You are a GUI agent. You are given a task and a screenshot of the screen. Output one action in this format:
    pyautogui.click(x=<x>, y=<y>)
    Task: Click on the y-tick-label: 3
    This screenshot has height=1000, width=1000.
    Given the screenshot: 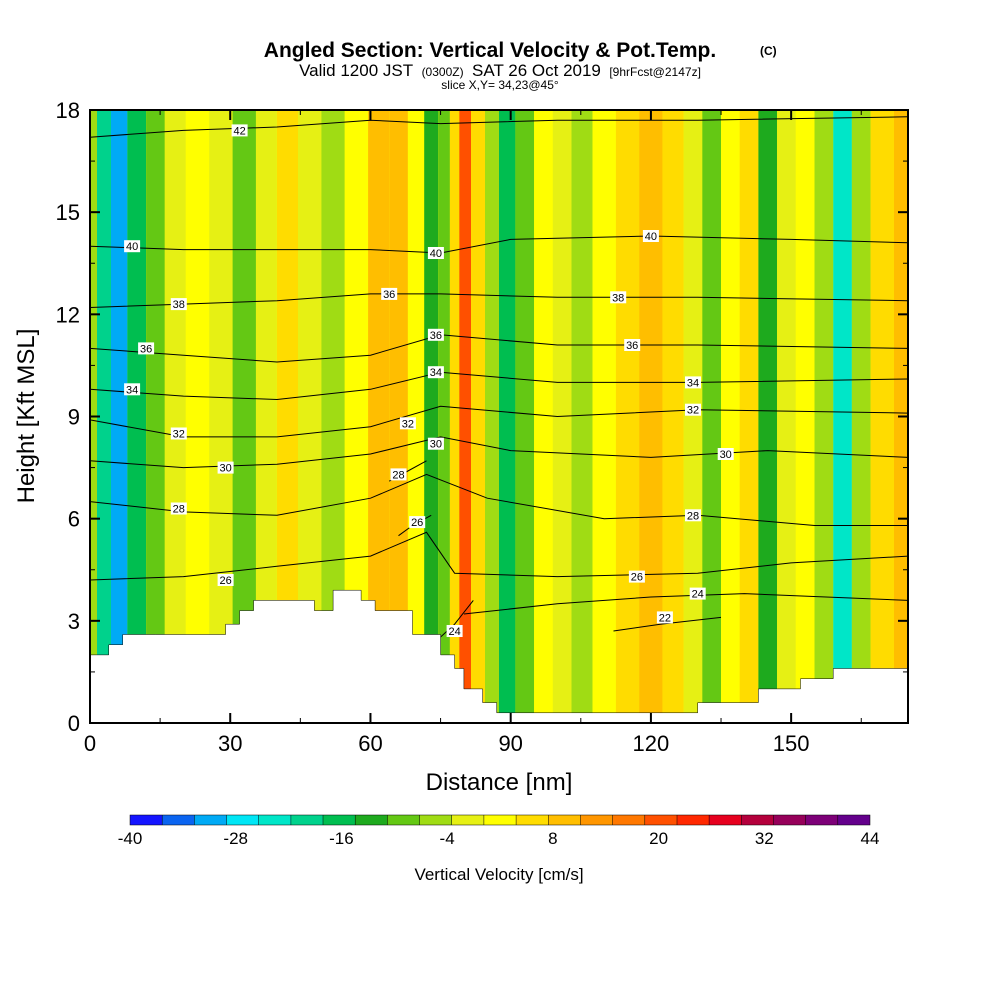 What is the action you would take?
    pyautogui.click(x=74, y=621)
    